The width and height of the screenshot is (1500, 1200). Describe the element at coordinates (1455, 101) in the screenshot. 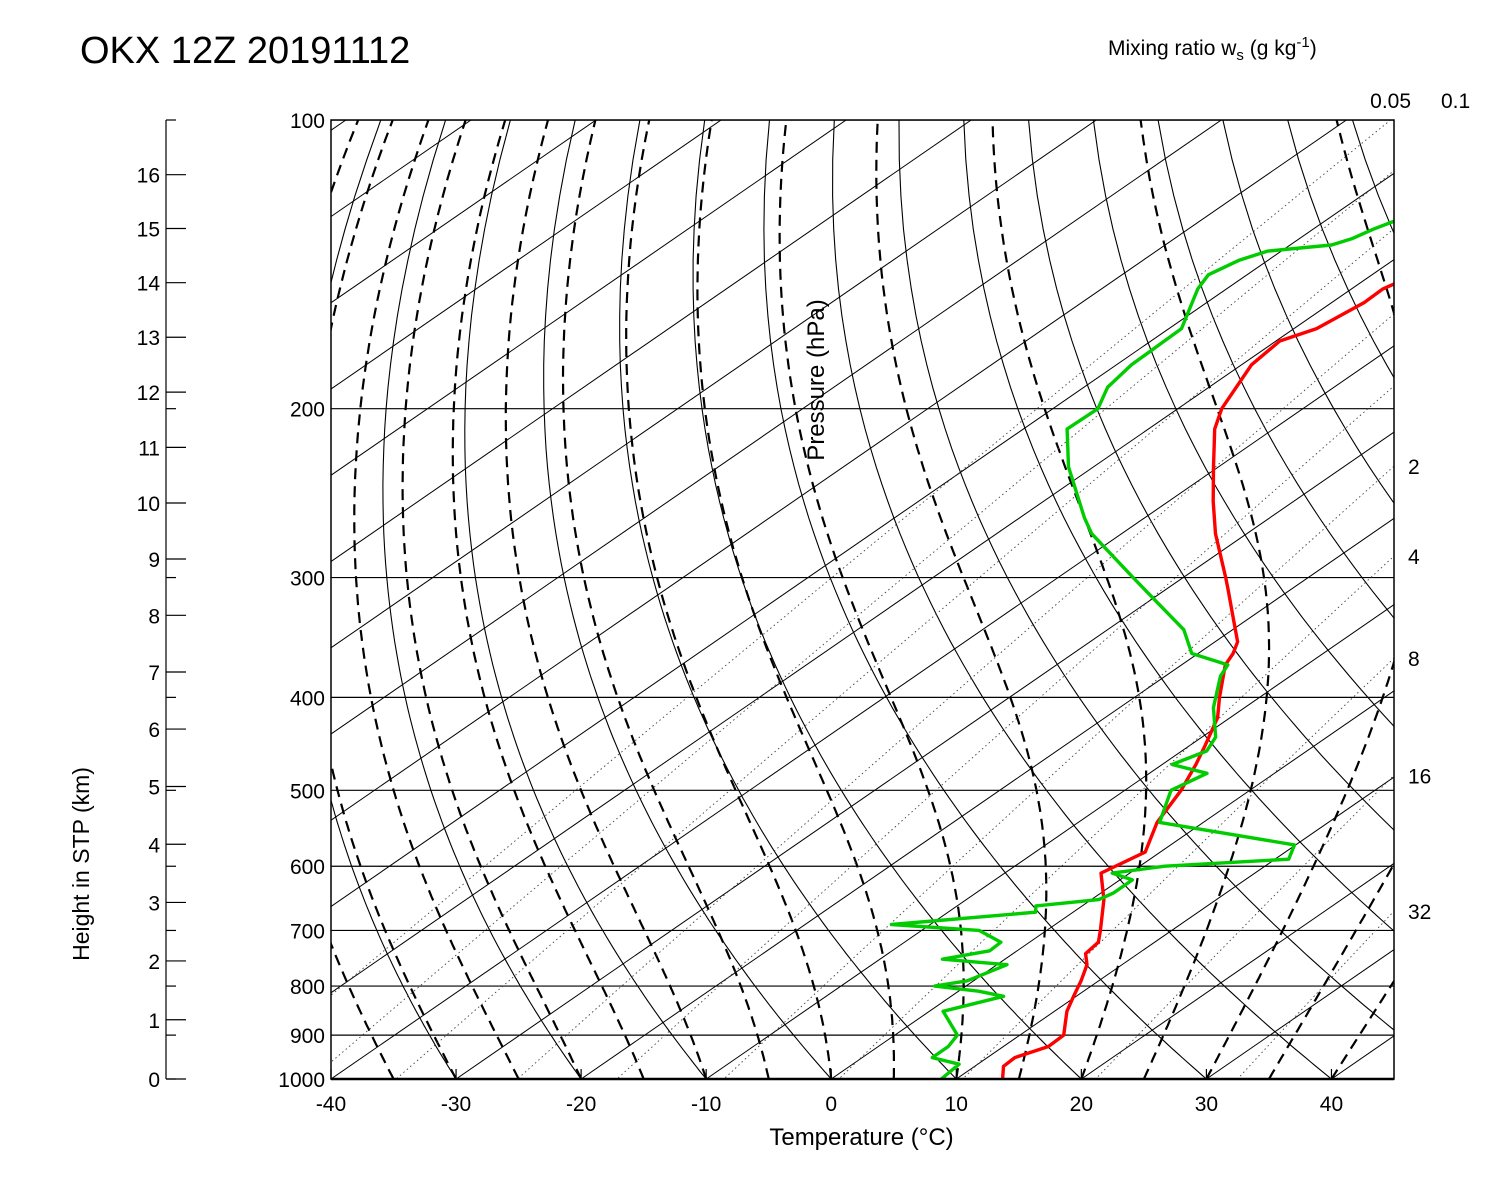

I see `mixing-top-label: 0.1` at that location.